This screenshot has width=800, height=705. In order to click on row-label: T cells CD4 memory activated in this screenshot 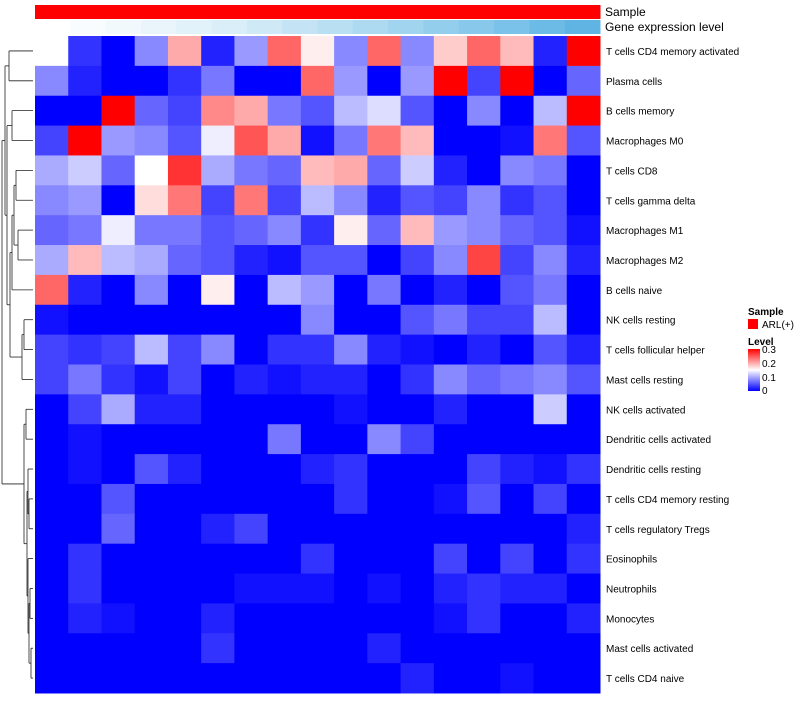, I will do `click(672, 52)`.